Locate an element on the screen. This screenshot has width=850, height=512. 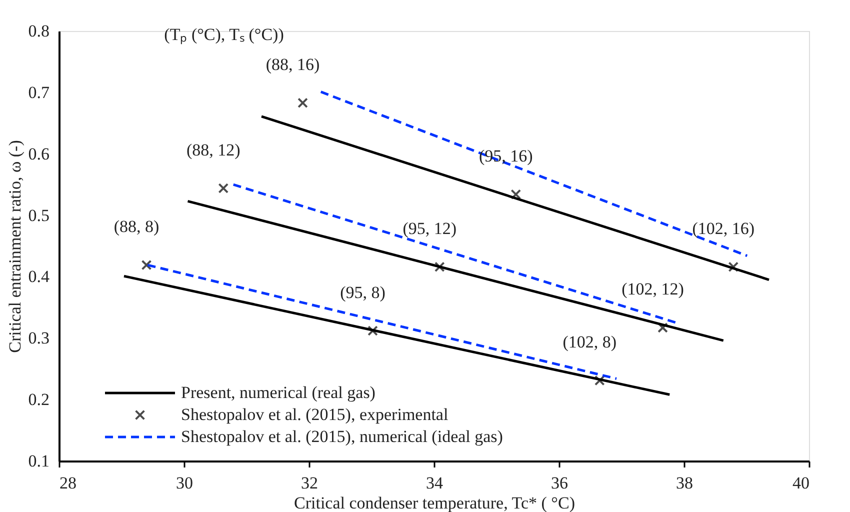
legend-label: Shestopalov et al. (2015), numerical (ideal gas) is located at coordinates (342, 436).